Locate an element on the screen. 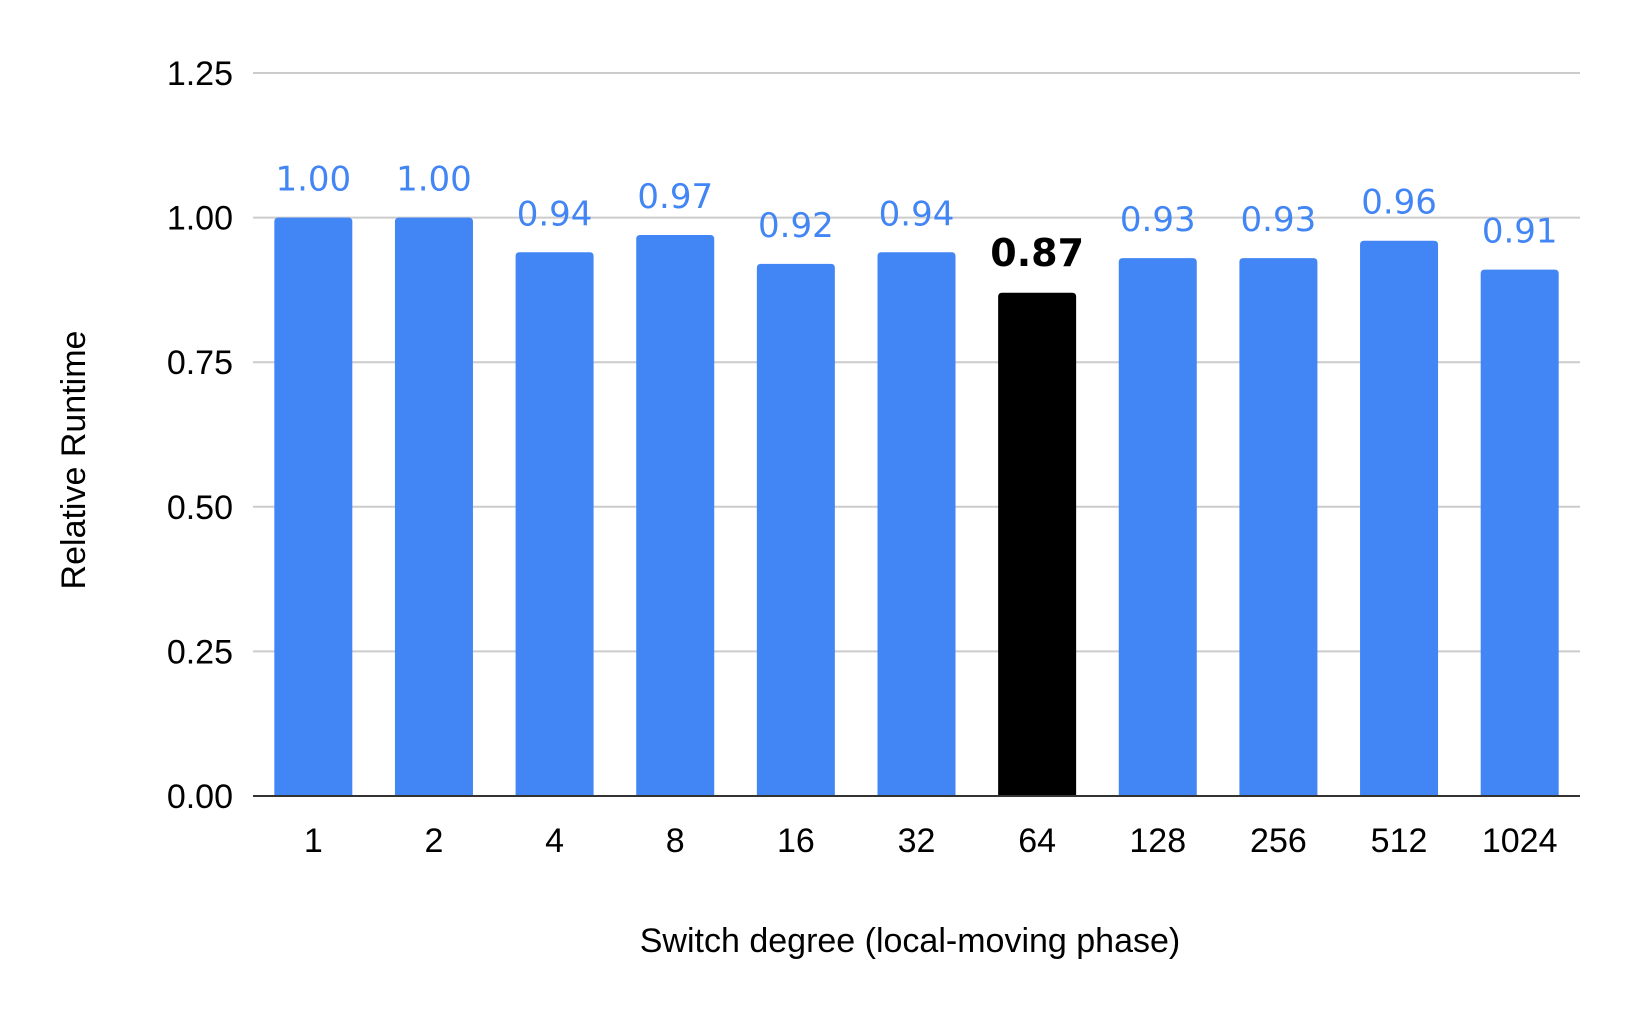 The image size is (1627, 1012). x-tick-label: 16 is located at coordinates (796, 841).